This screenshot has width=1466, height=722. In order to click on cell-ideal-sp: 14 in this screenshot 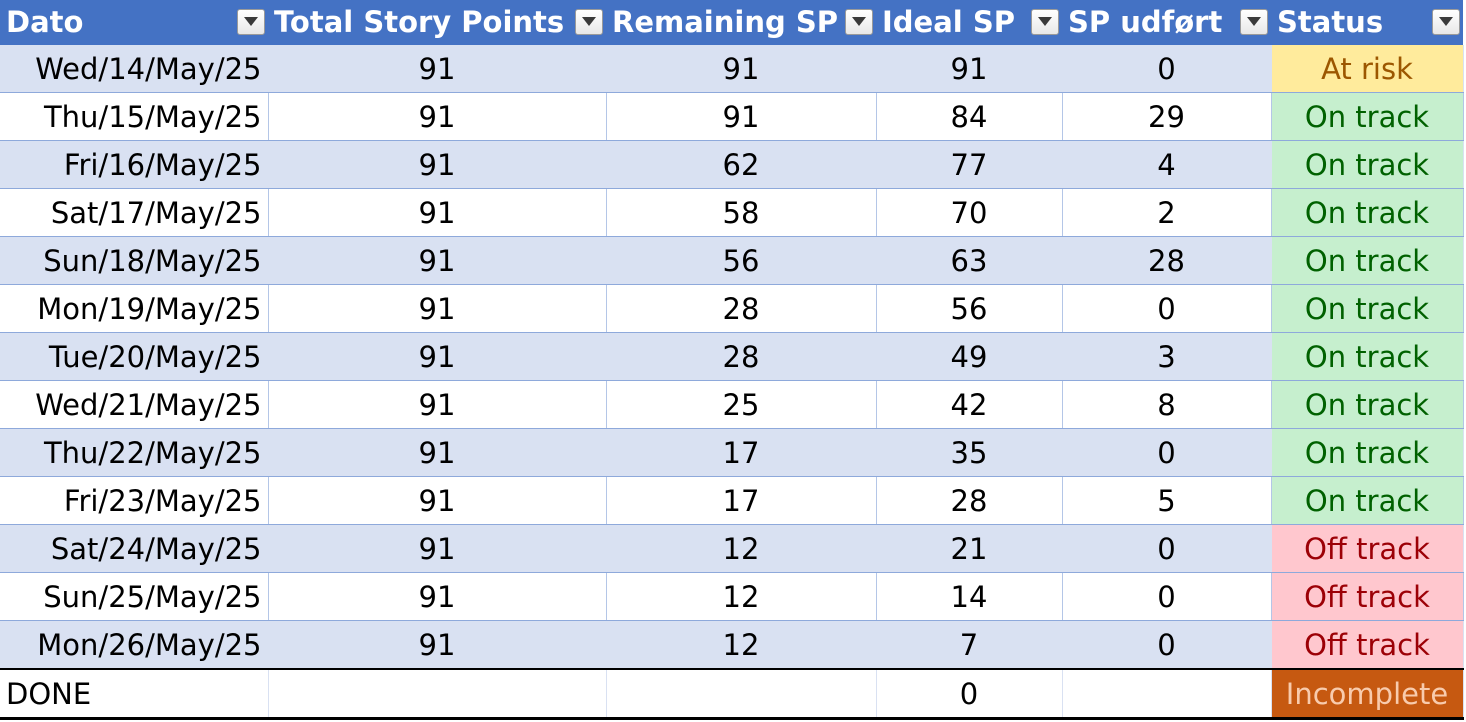, I will do `click(969, 596)`.